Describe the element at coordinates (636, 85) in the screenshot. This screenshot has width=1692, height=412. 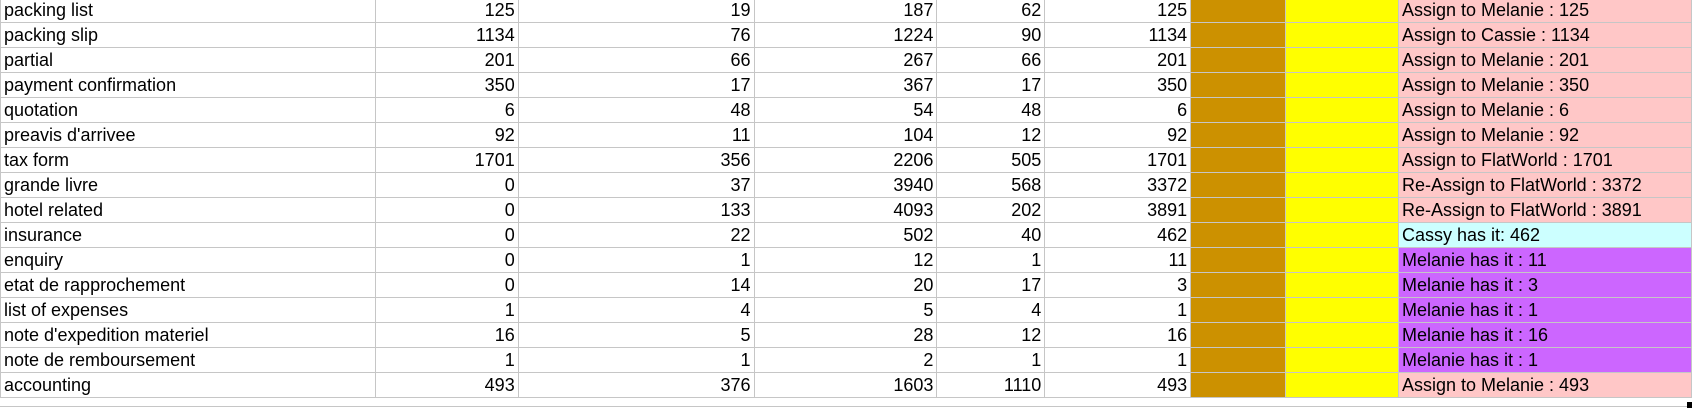
I see `cell-value-b: 17` at that location.